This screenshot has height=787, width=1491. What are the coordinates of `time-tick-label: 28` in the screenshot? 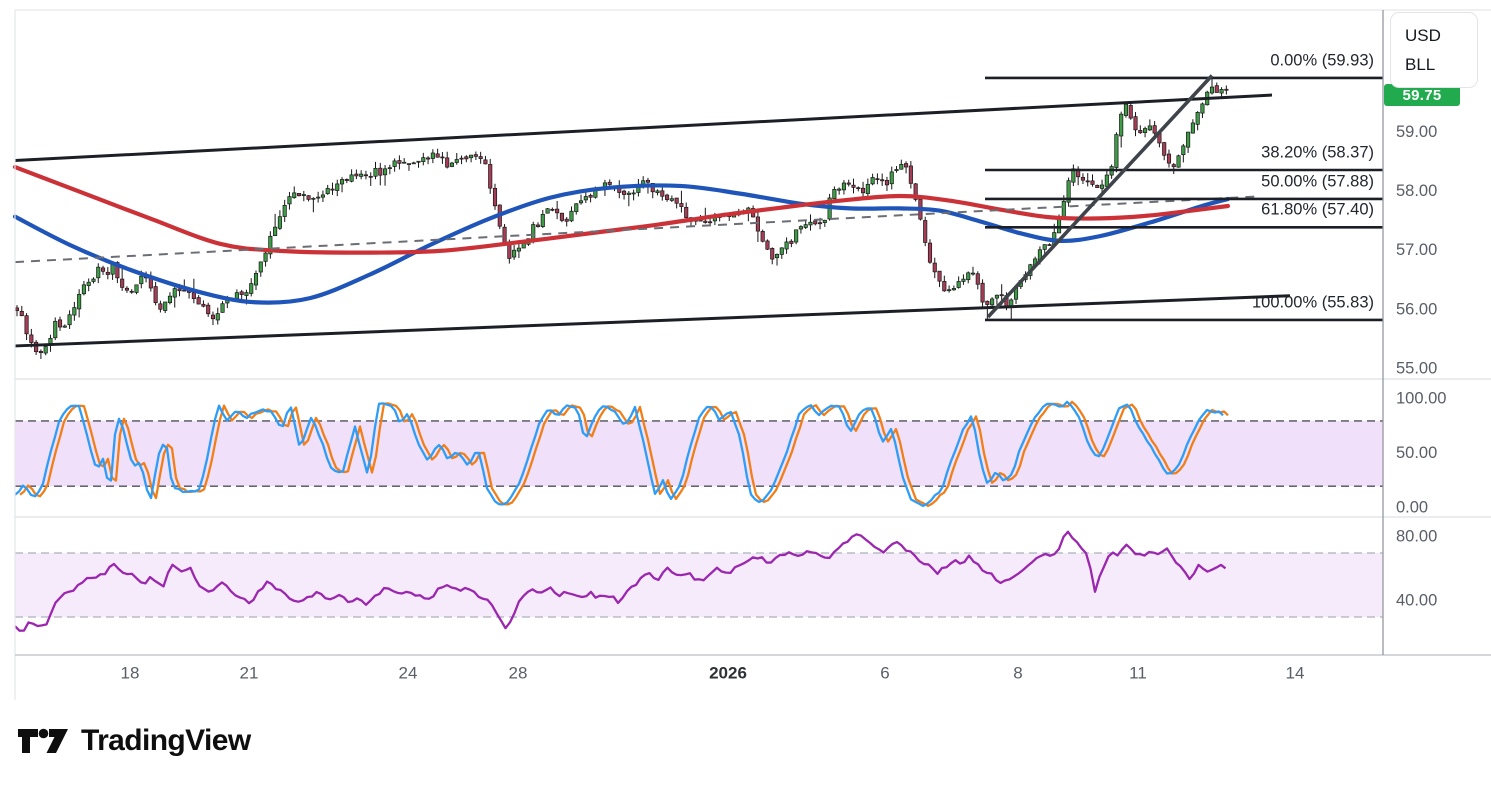 It's located at (518, 672).